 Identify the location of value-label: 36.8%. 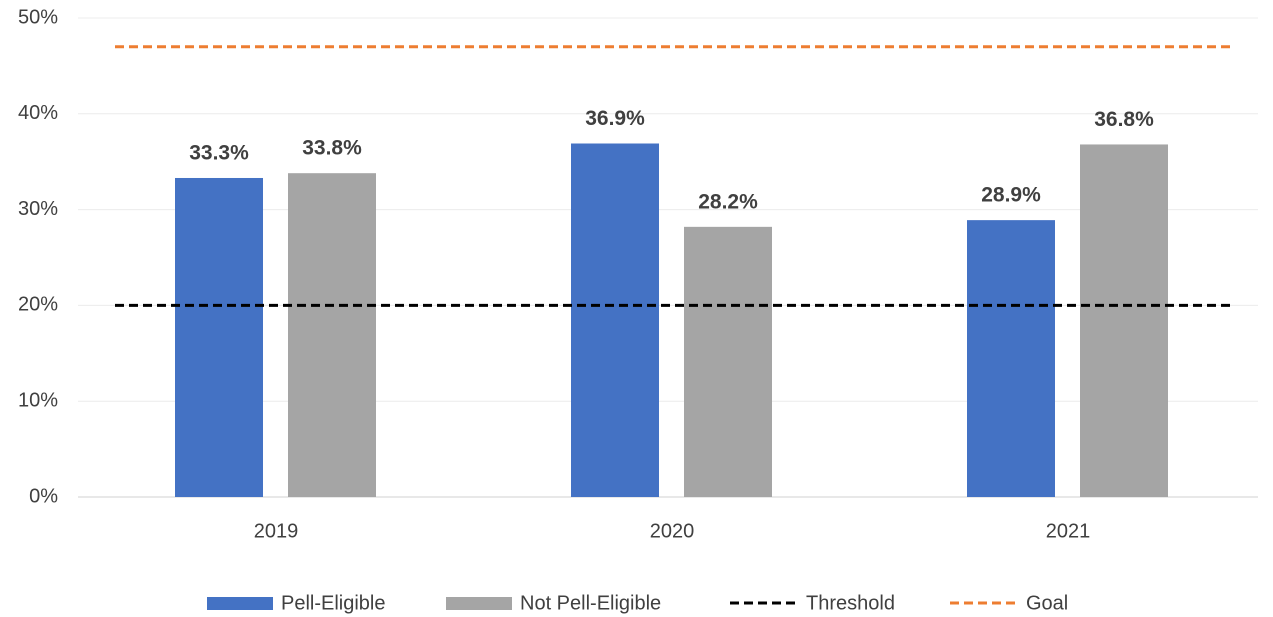
(1124, 119).